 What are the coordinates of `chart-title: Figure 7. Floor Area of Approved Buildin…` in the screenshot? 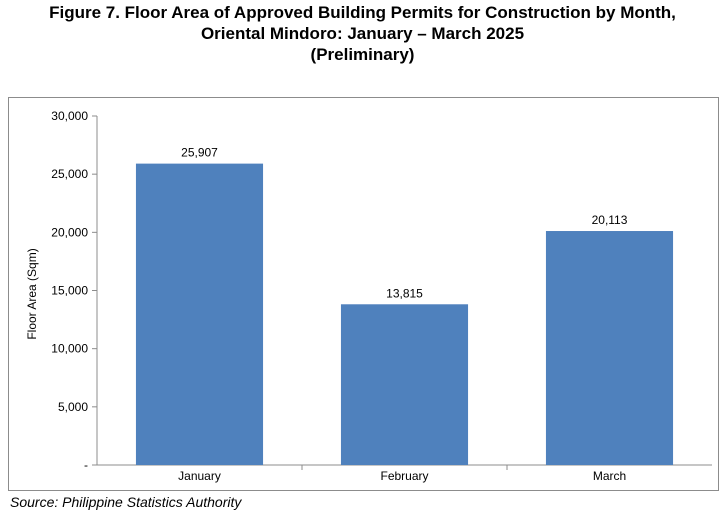 It's located at (362, 33).